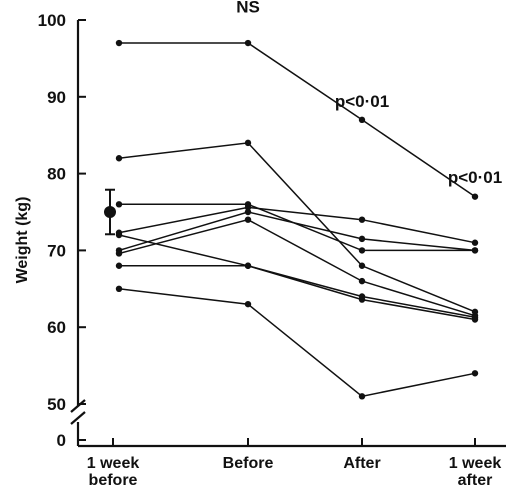  What do you see at coordinates (248, 463) in the screenshot?
I see `x-tick-label: Before` at bounding box center [248, 463].